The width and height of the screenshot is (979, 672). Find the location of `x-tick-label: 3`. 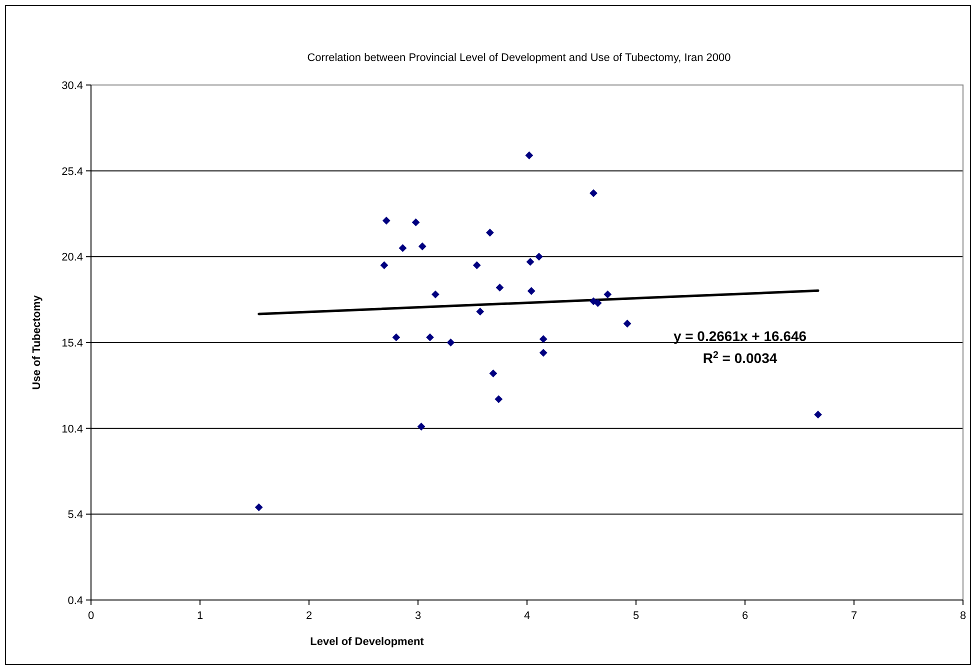

x-tick-label: 3 is located at coordinates (418, 616).